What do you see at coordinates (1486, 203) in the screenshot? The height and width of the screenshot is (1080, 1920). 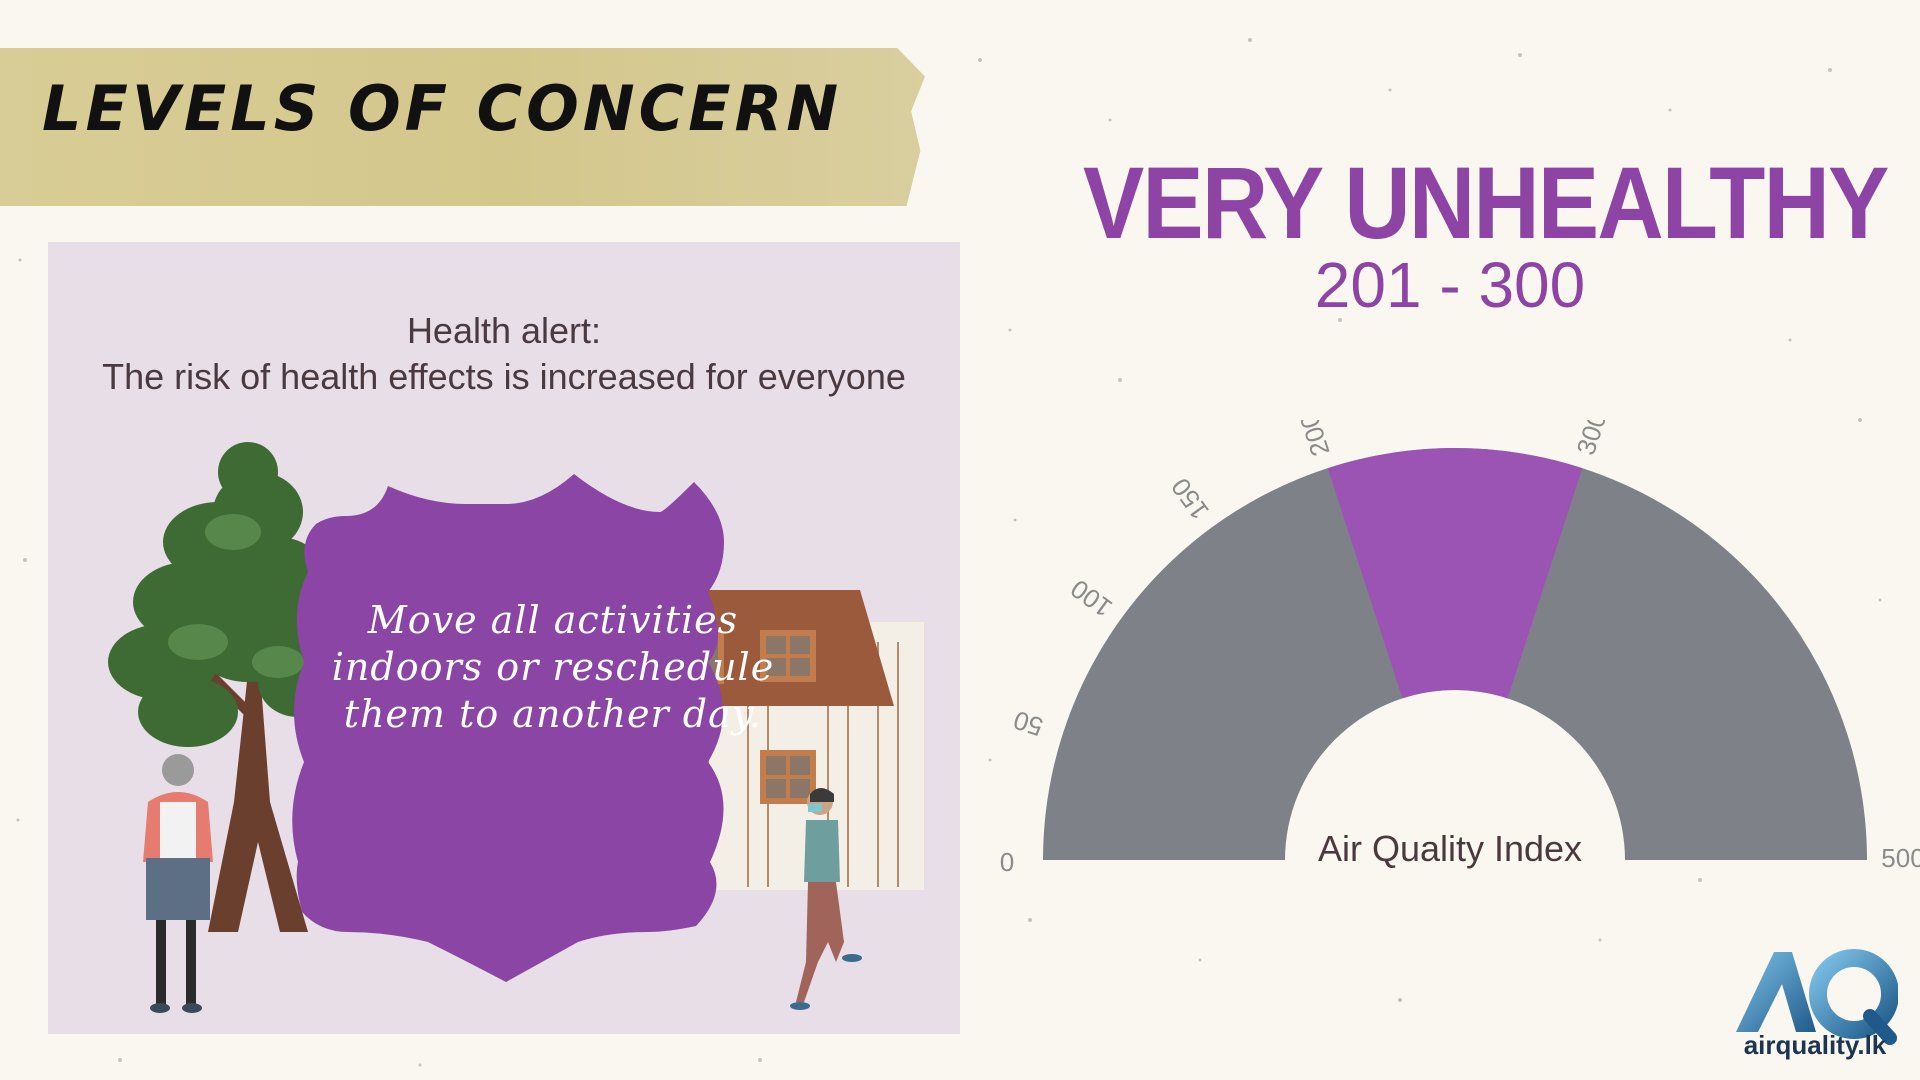 I see `level-name: VERY UNHEALTHY` at bounding box center [1486, 203].